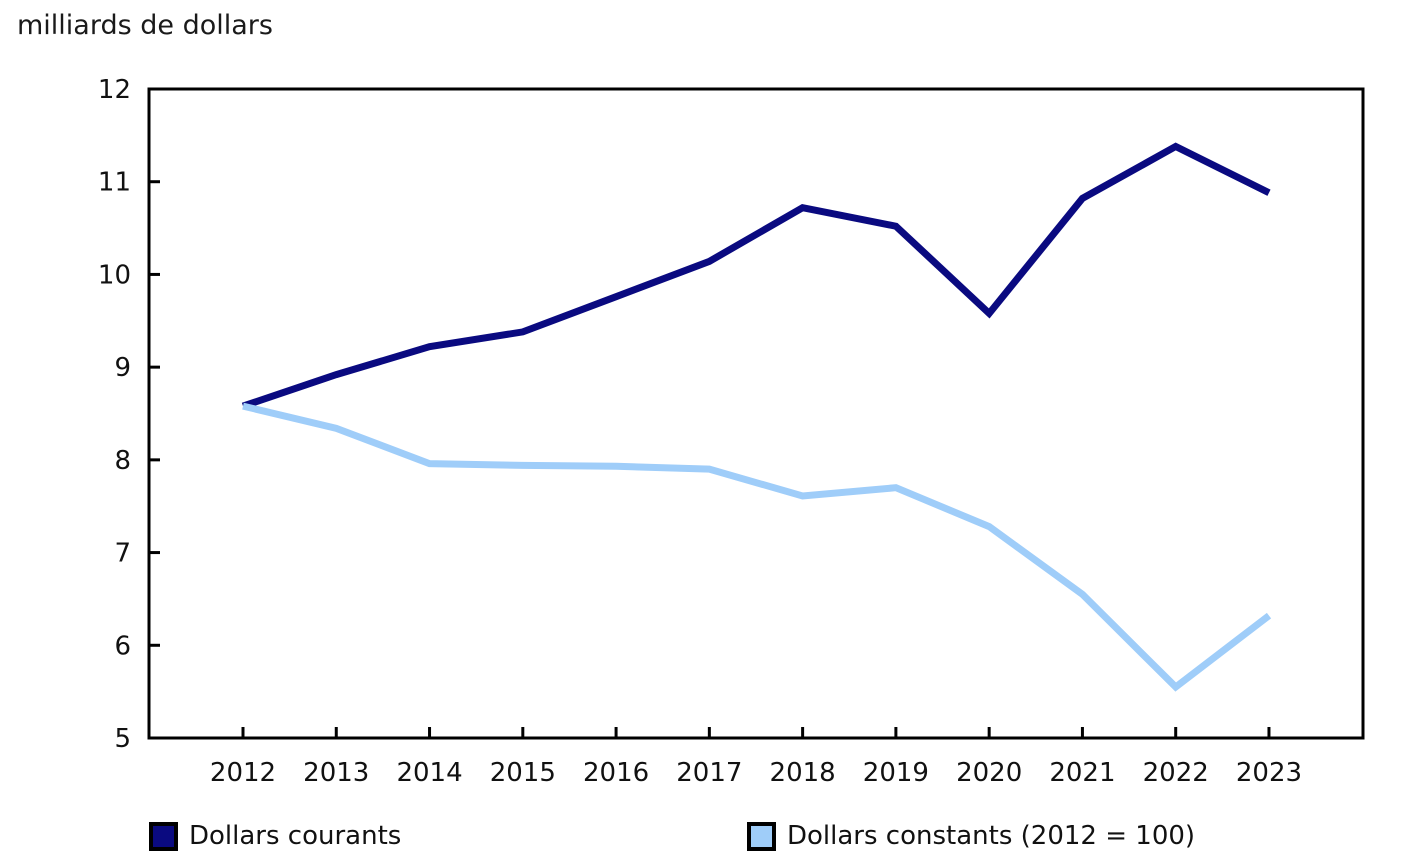 Image resolution: width=1417 pixels, height=863 pixels. What do you see at coordinates (114, 275) in the screenshot?
I see `y-tick-label: 10` at bounding box center [114, 275].